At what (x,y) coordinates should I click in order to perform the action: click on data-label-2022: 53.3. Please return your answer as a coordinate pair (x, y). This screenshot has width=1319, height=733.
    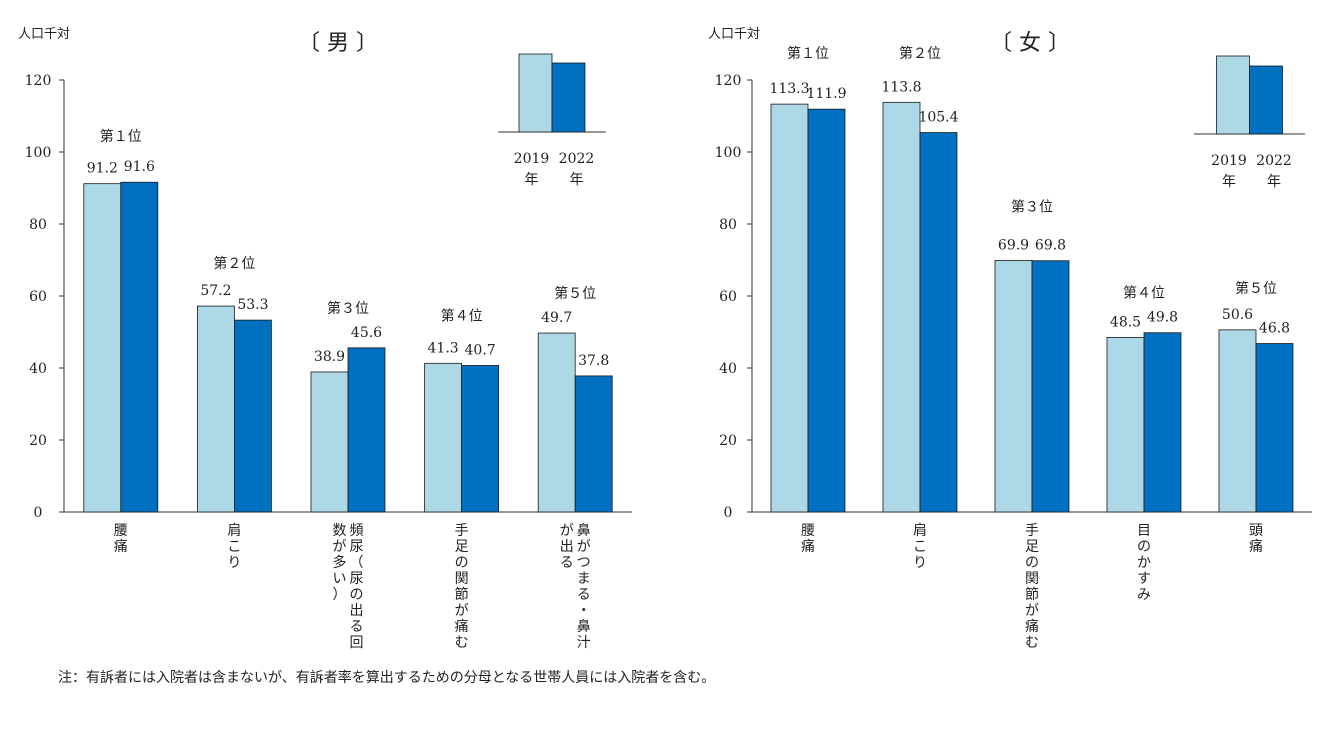
    Looking at the image, I should click on (252, 305).